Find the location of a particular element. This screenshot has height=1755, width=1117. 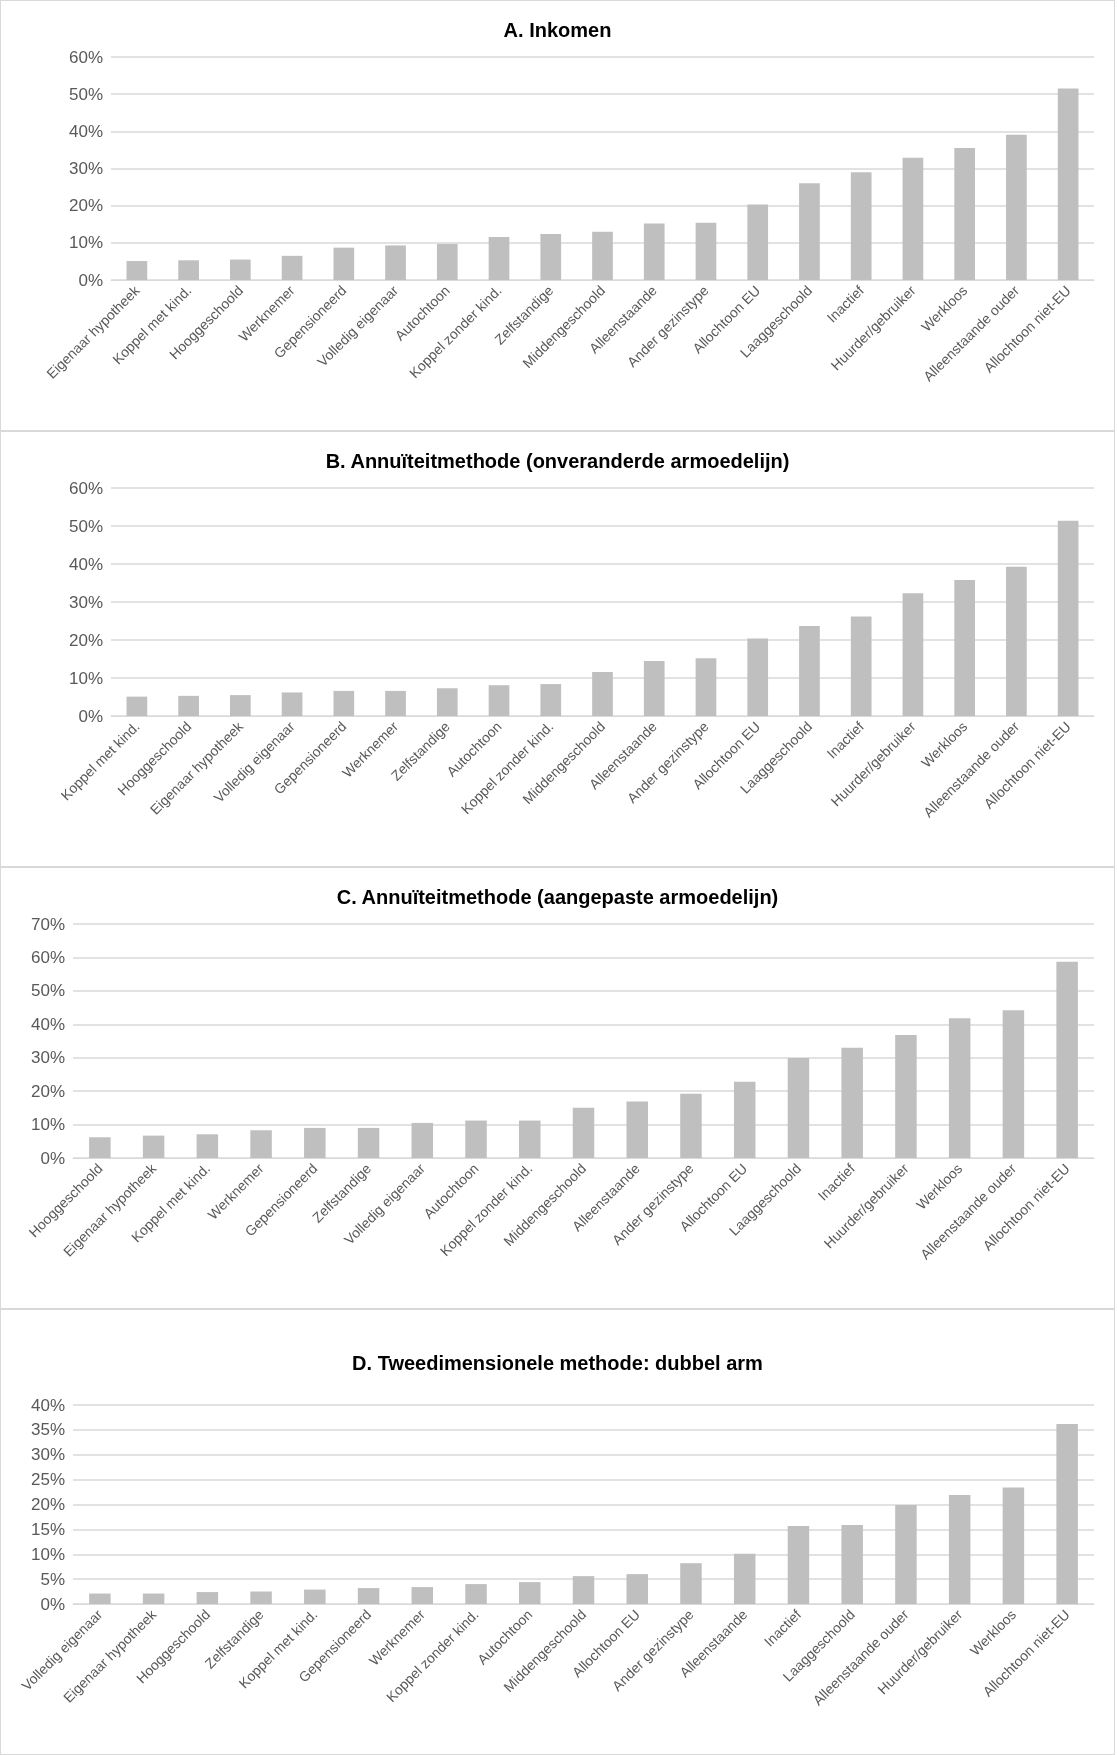

y-tick-label: 25% is located at coordinates (47, 1480).